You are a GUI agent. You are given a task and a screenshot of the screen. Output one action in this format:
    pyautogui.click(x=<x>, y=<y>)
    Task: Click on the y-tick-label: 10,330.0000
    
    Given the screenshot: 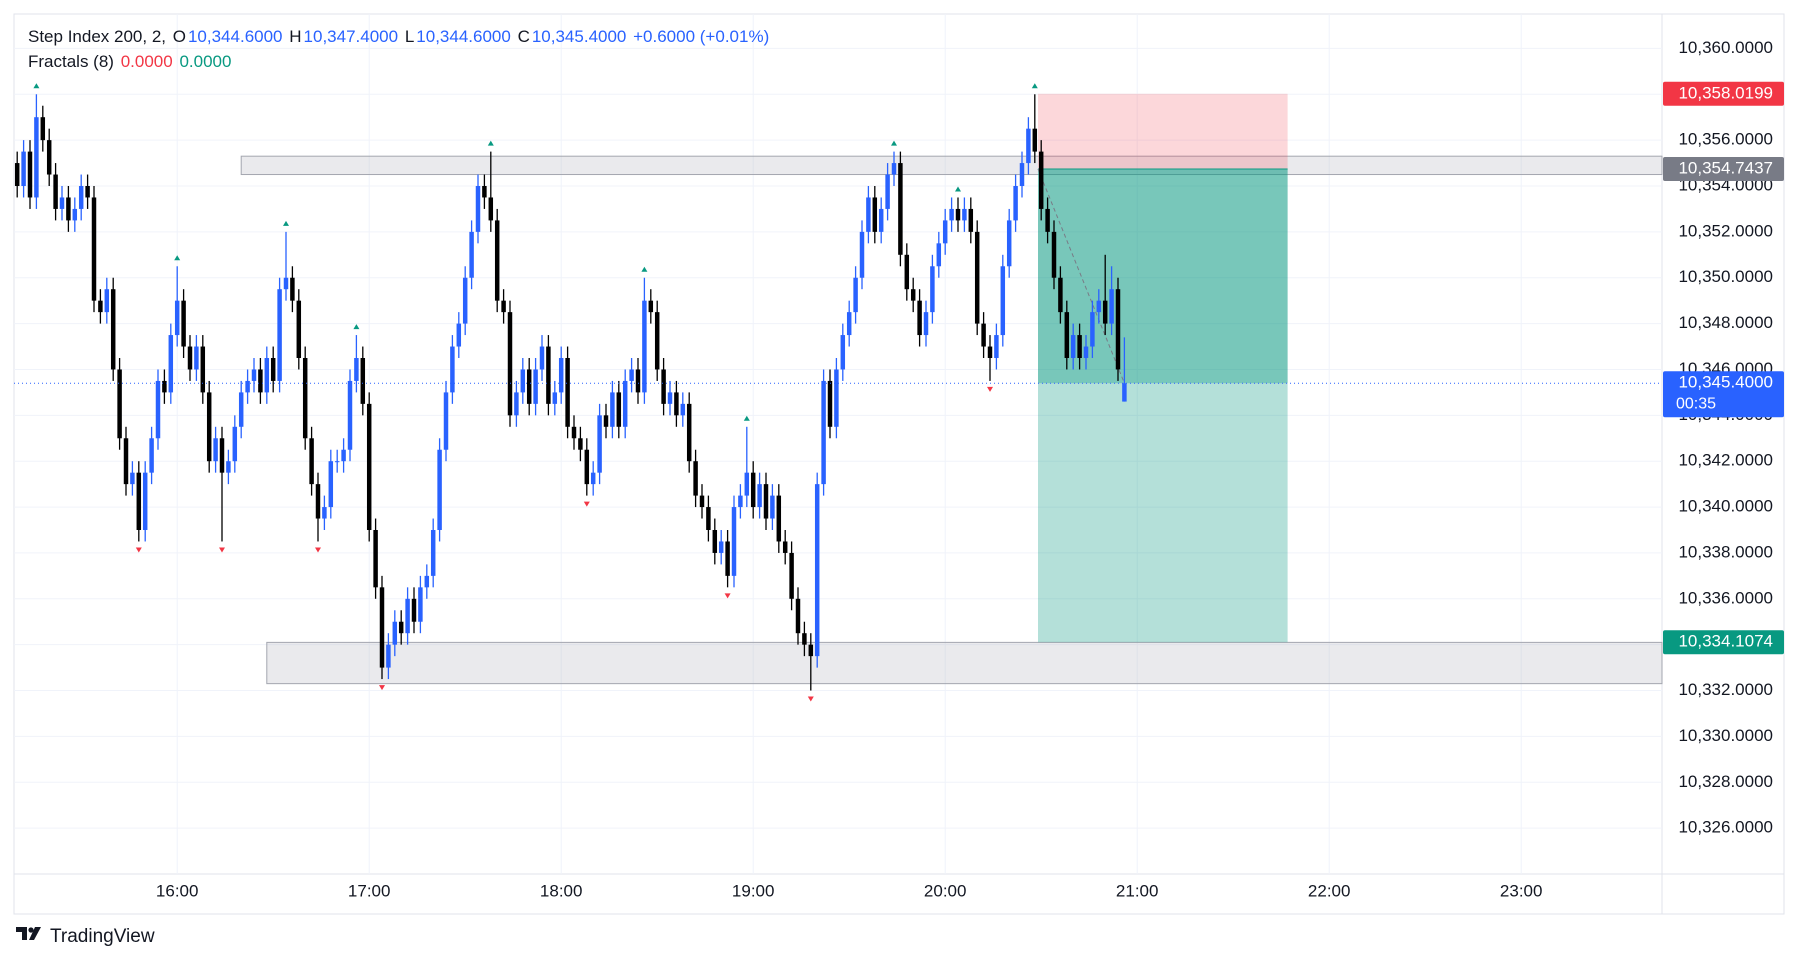 What is the action you would take?
    pyautogui.click(x=1725, y=735)
    